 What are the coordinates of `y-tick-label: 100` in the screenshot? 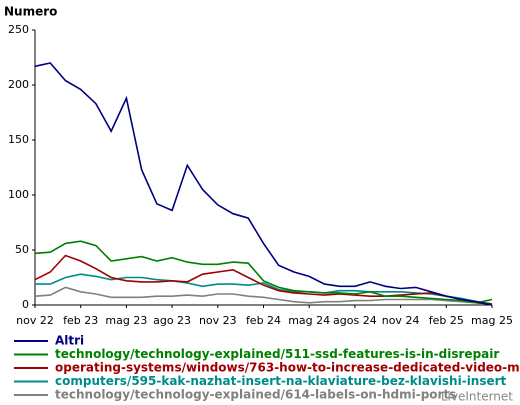 It's located at (18, 194).